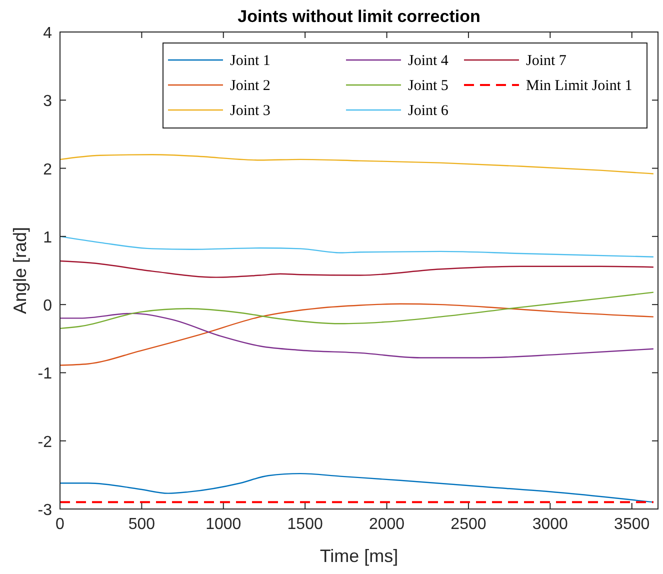 Image resolution: width=663 pixels, height=574 pixels. Describe the element at coordinates (428, 111) in the screenshot. I see `legend-label: Joint 6` at that location.